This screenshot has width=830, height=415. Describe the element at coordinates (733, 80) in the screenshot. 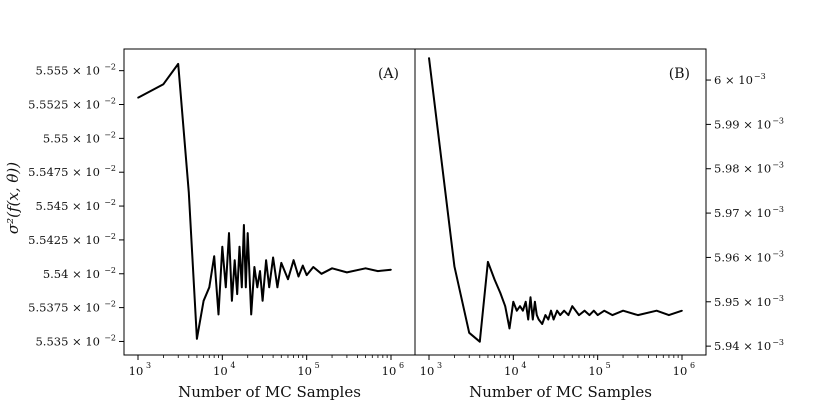

I see `y-tick-label-b: 6 × 10` at that location.